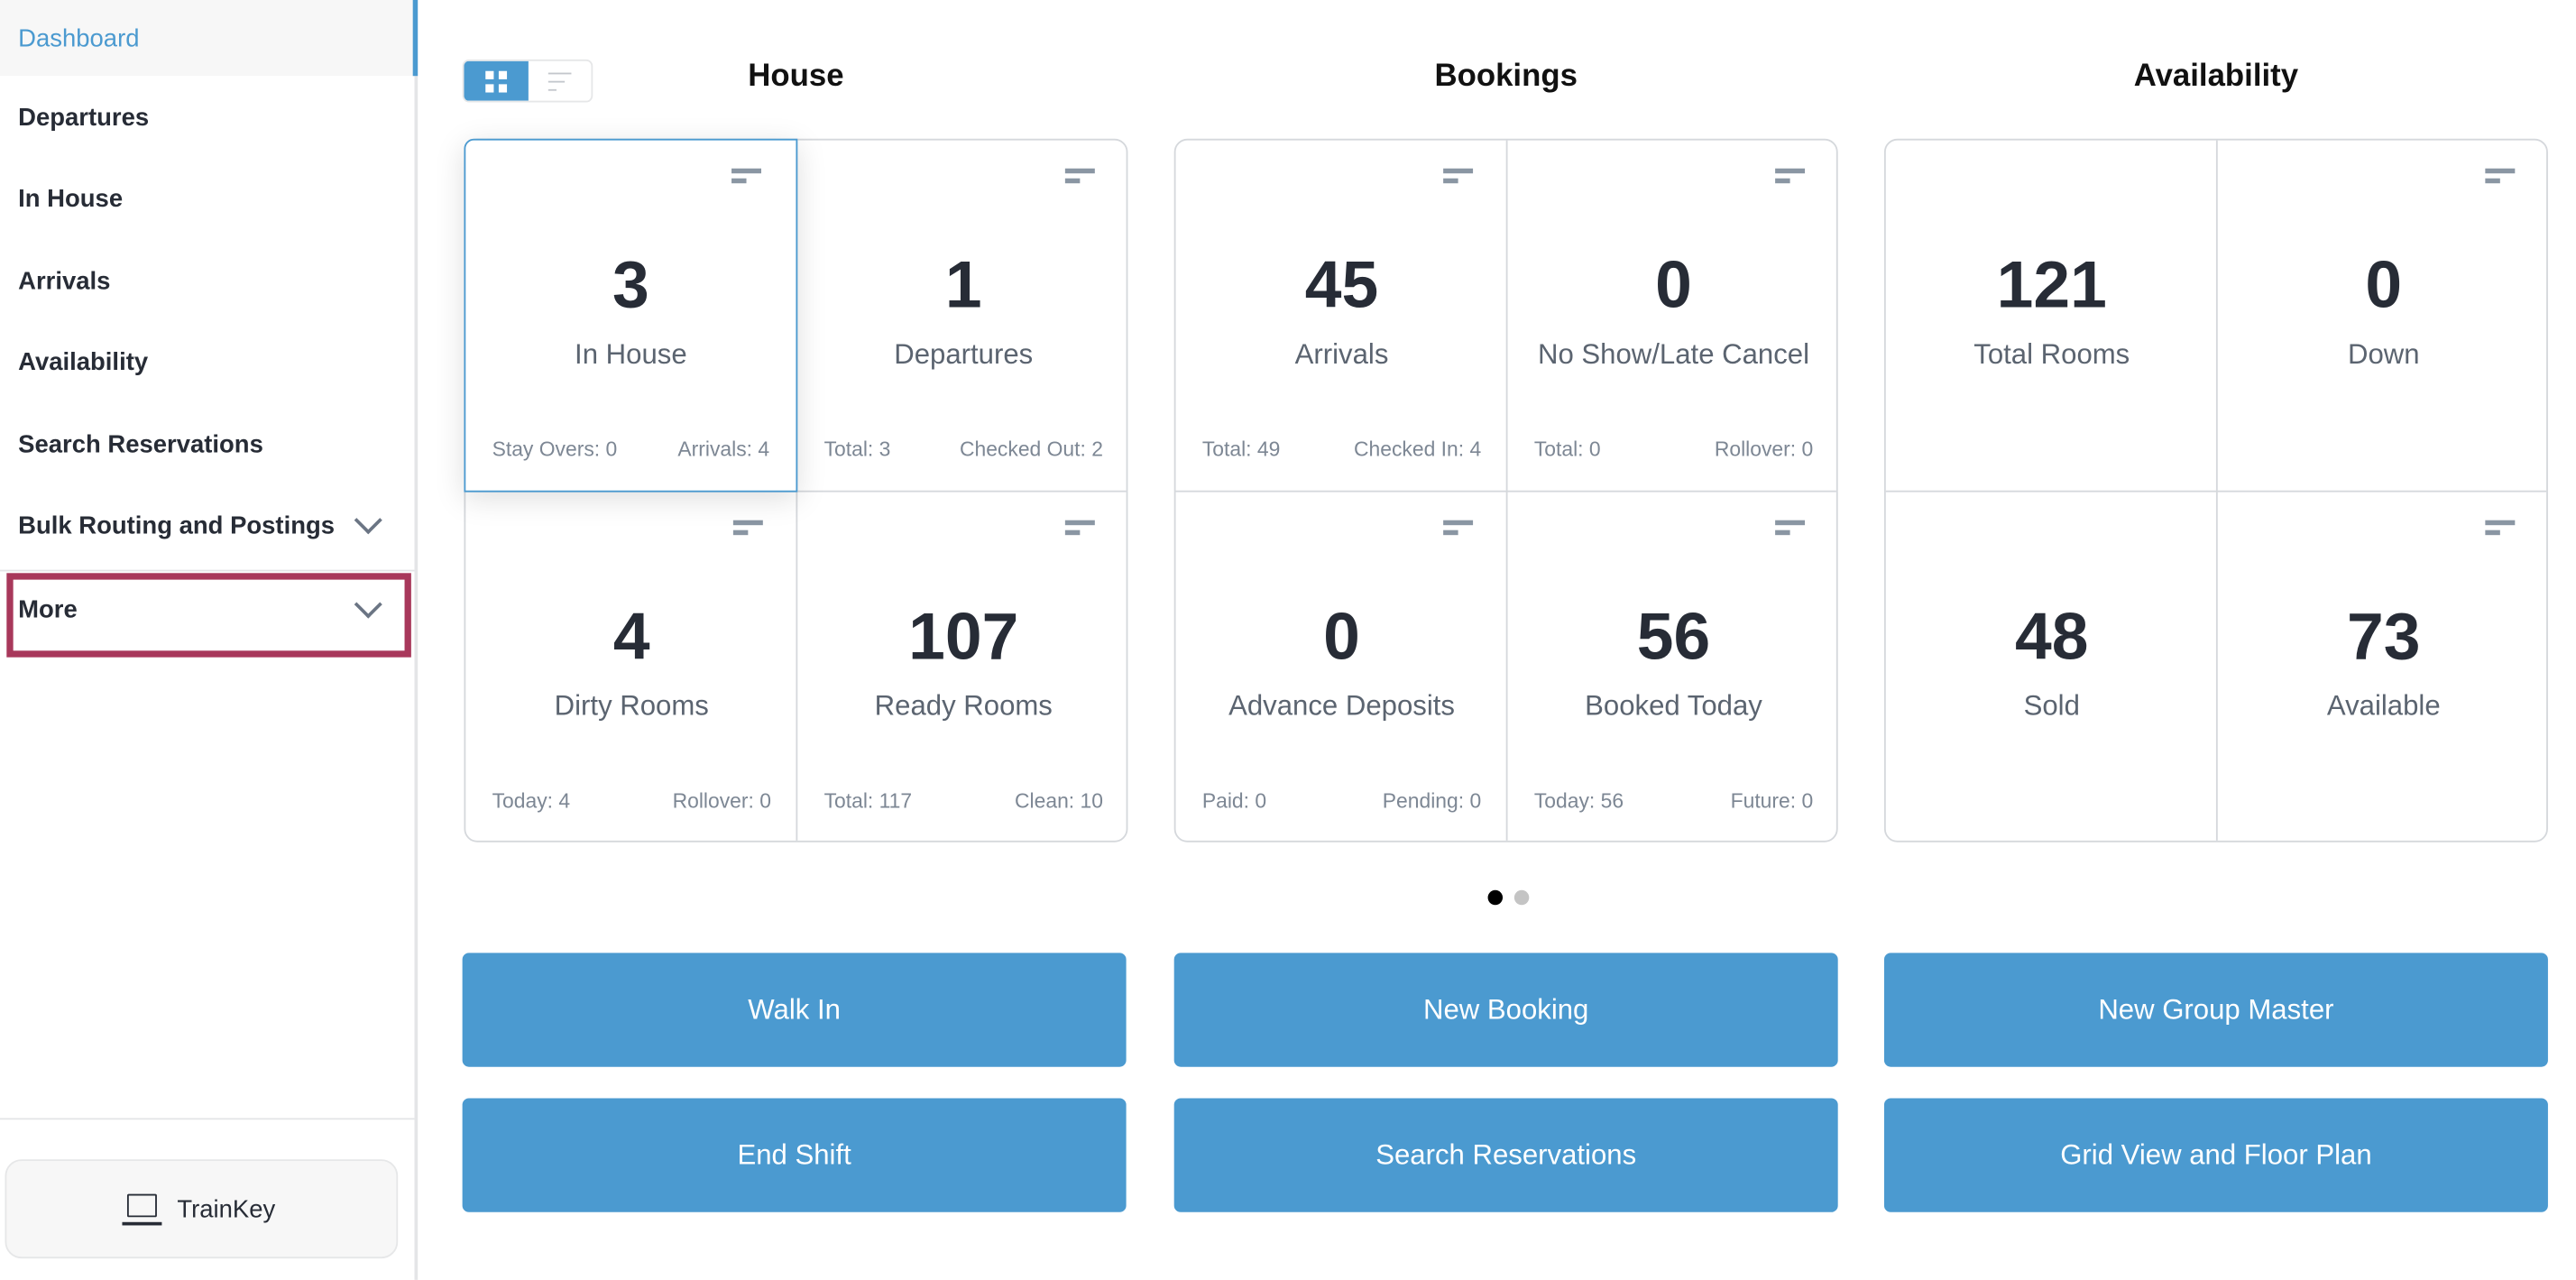  I want to click on card-group-availability: 121 Total Rooms 0 Down 48 Sold 73 Available, so click(2217, 491).